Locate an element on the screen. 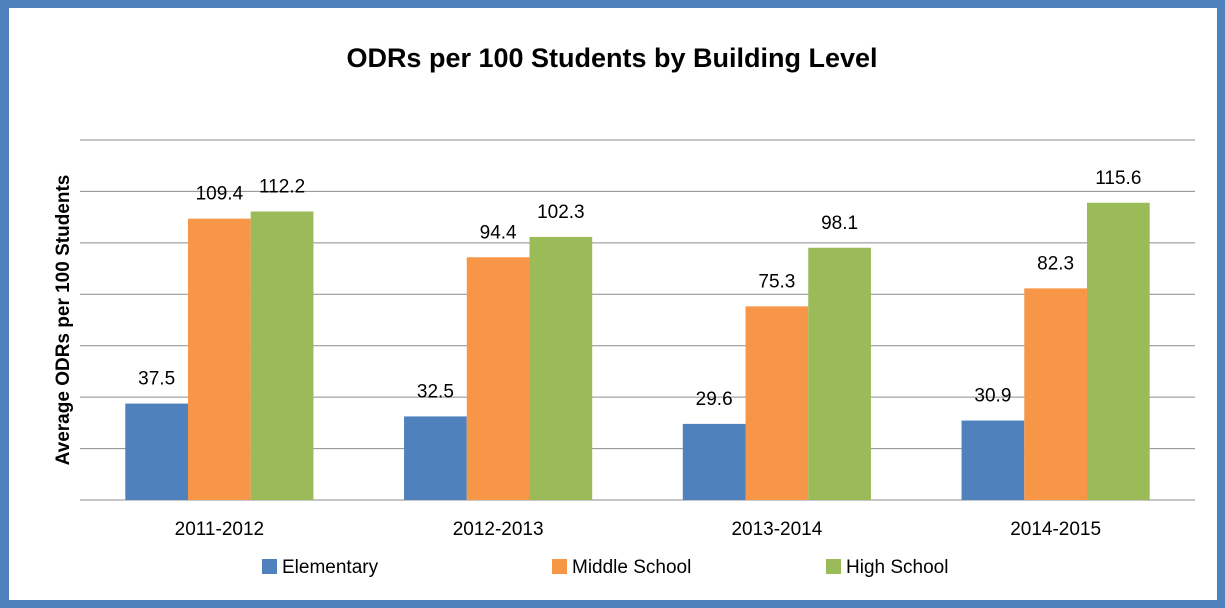 This screenshot has height=608, width=1225. legend-label: High School is located at coordinates (897, 567).